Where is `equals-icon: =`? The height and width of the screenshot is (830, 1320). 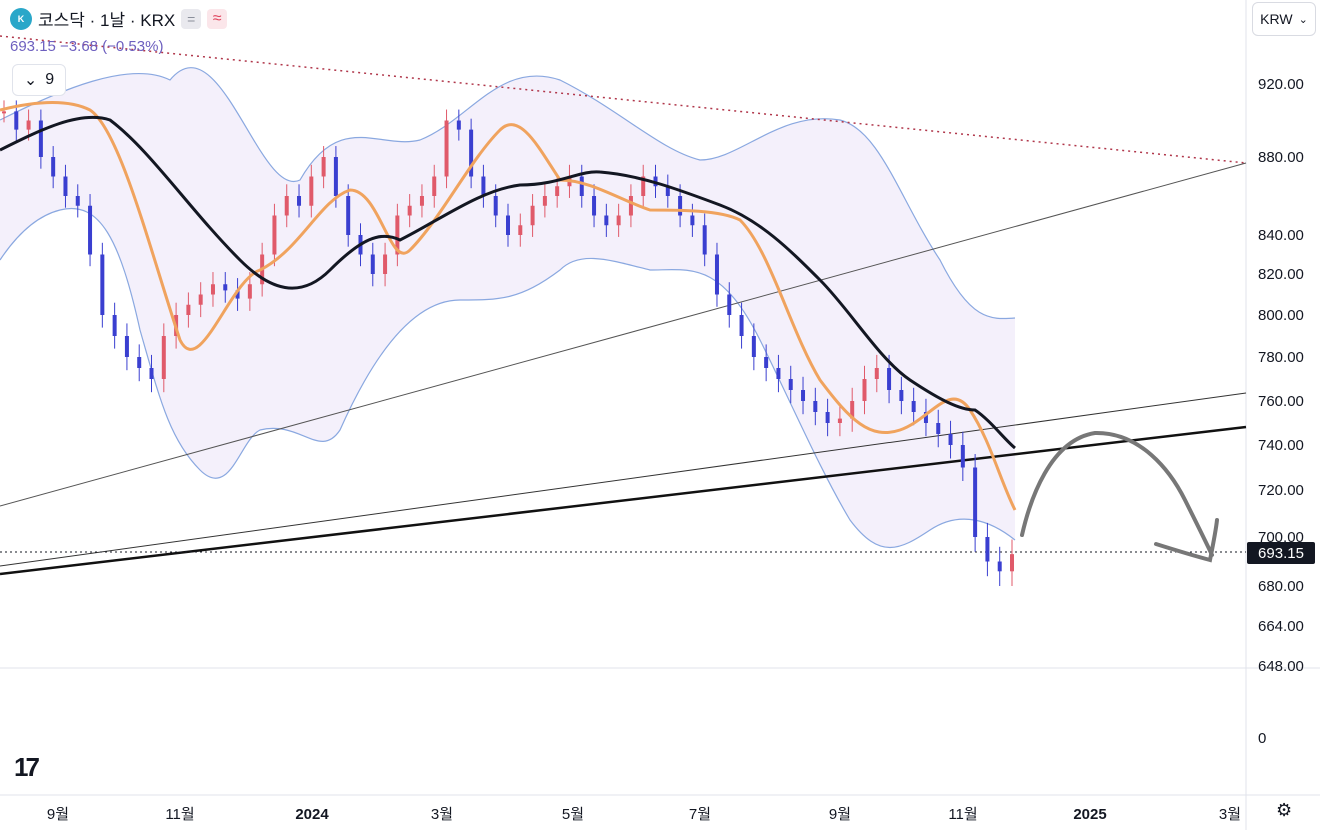 equals-icon: = is located at coordinates (191, 18).